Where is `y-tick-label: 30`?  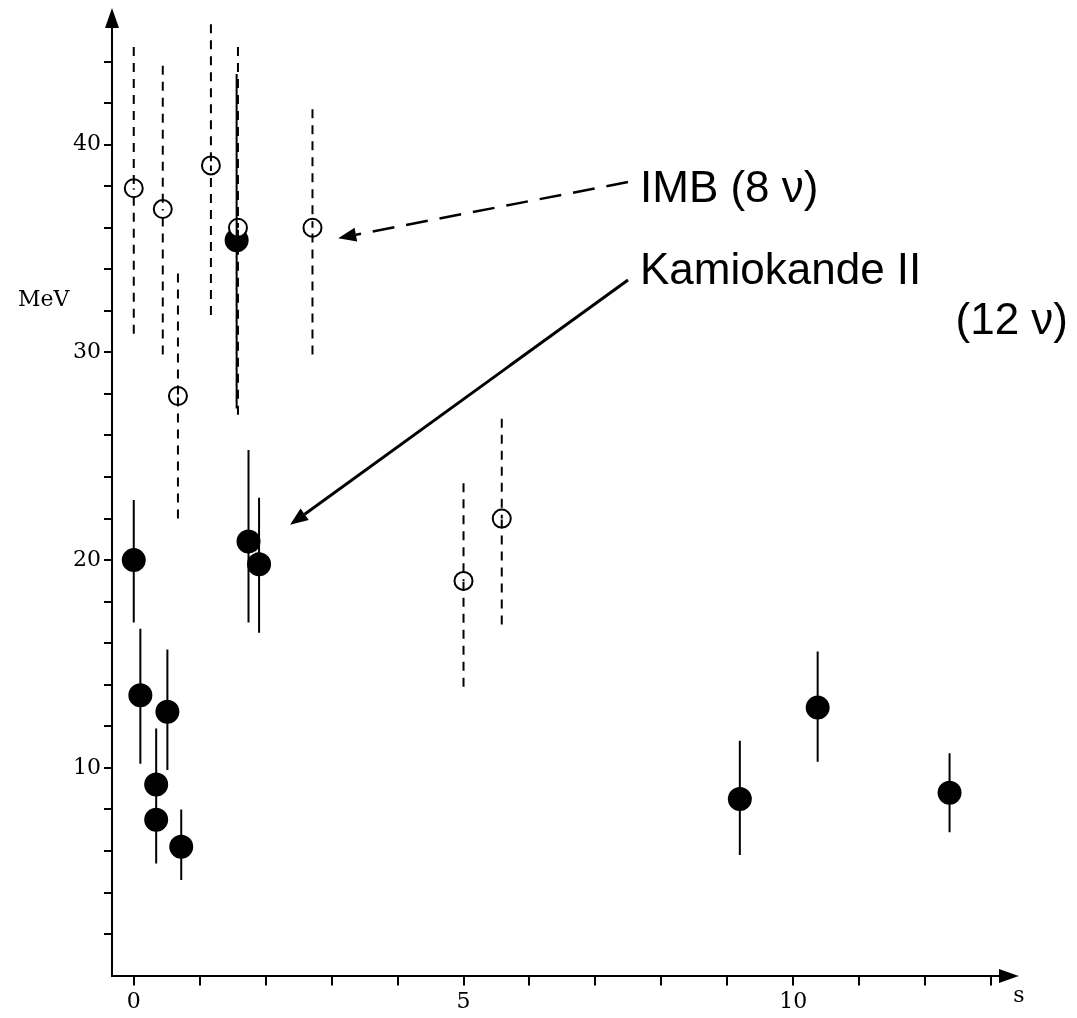 y-tick-label: 30 is located at coordinates (86, 351).